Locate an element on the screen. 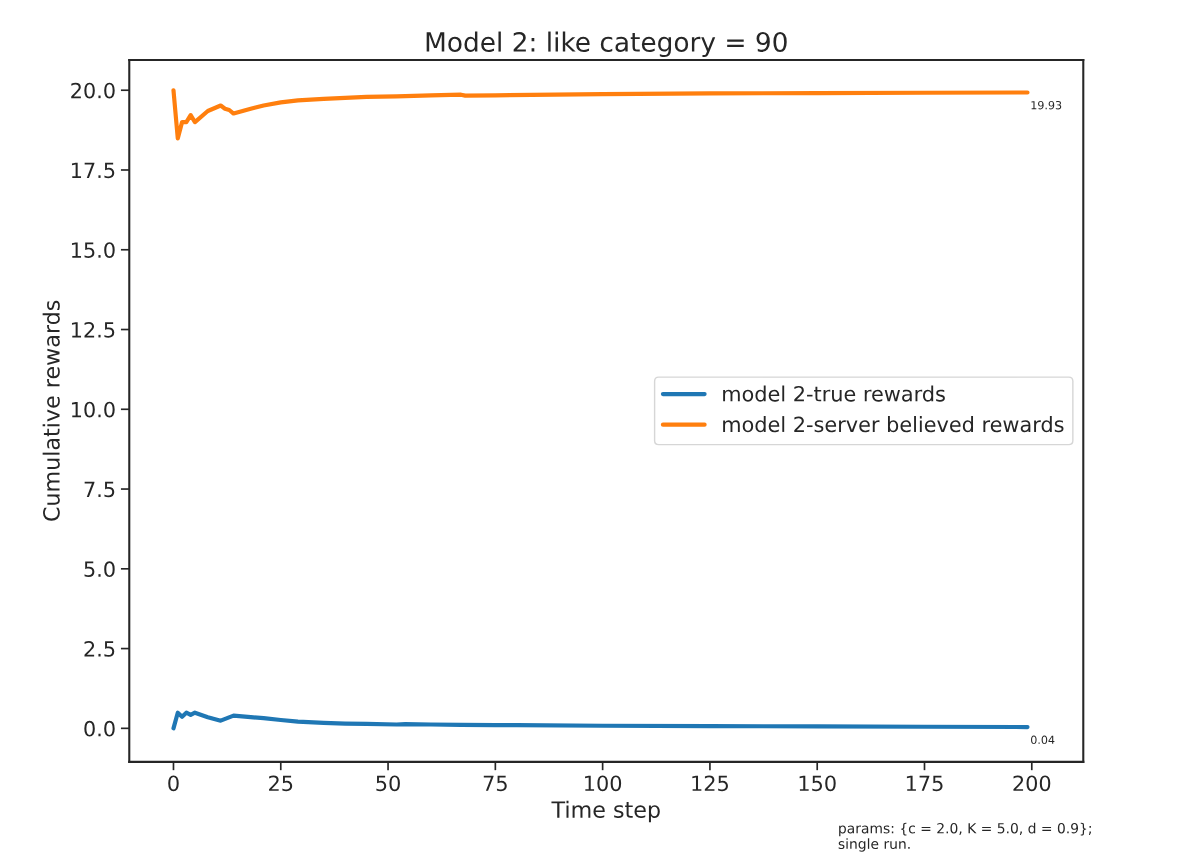 Image resolution: width=1197 pixels, height=856 pixels. legend-label: model 2-server believed rewards is located at coordinates (893, 424).